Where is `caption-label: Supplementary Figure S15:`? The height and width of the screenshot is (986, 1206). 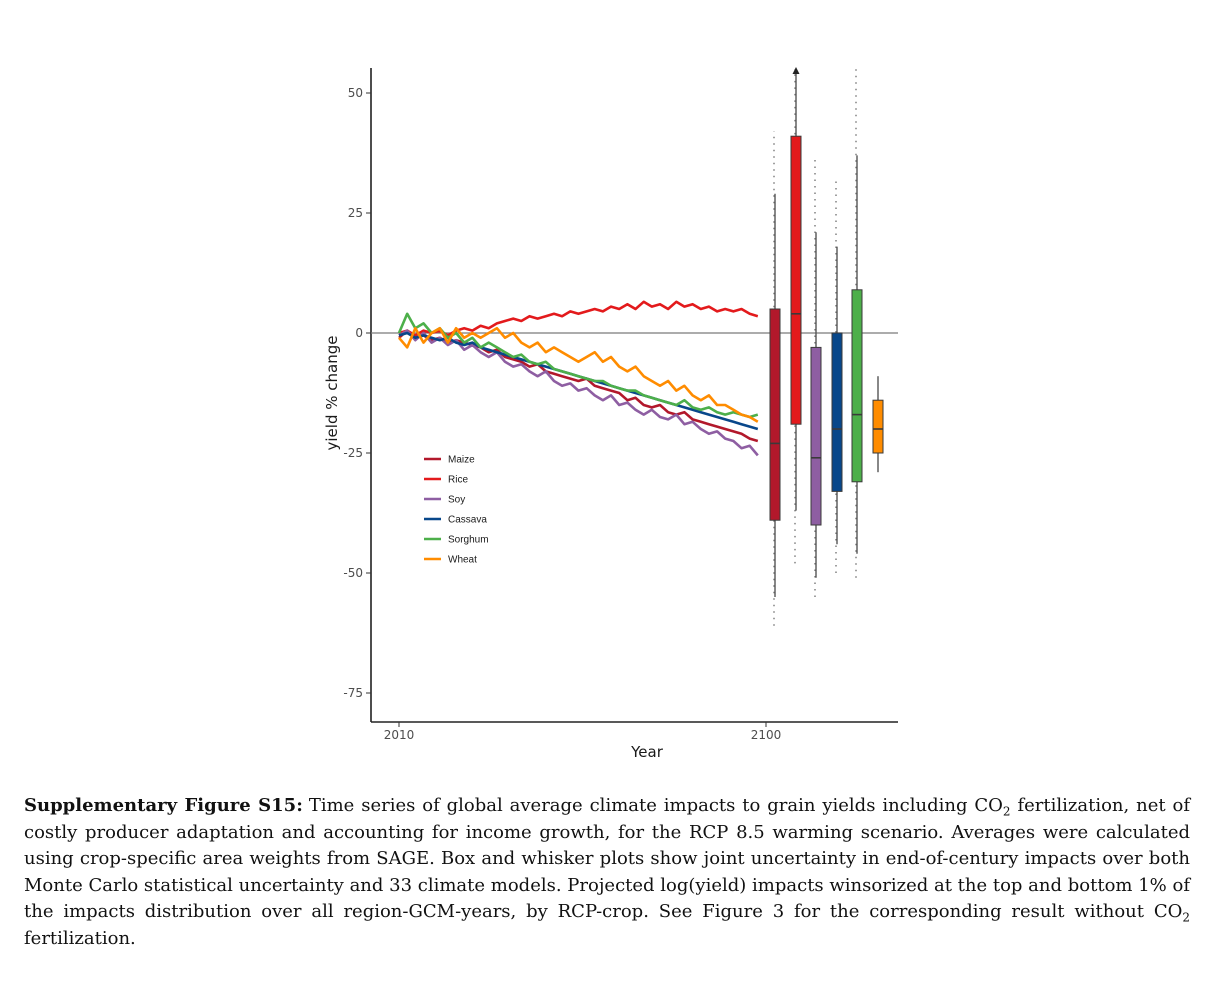
caption-label: Supplementary Figure S15: is located at coordinates (163, 805).